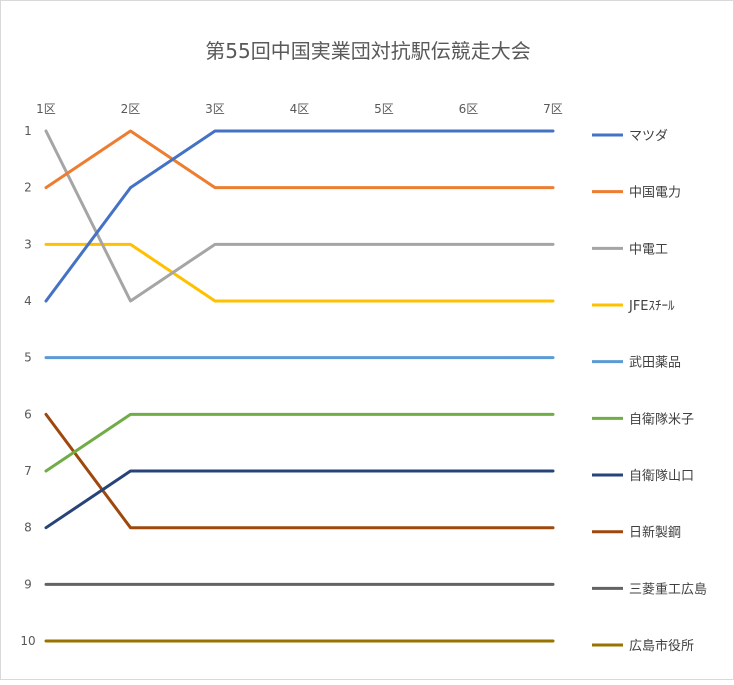  What do you see at coordinates (28, 301) in the screenshot?
I see `y-tick-label: 4` at bounding box center [28, 301].